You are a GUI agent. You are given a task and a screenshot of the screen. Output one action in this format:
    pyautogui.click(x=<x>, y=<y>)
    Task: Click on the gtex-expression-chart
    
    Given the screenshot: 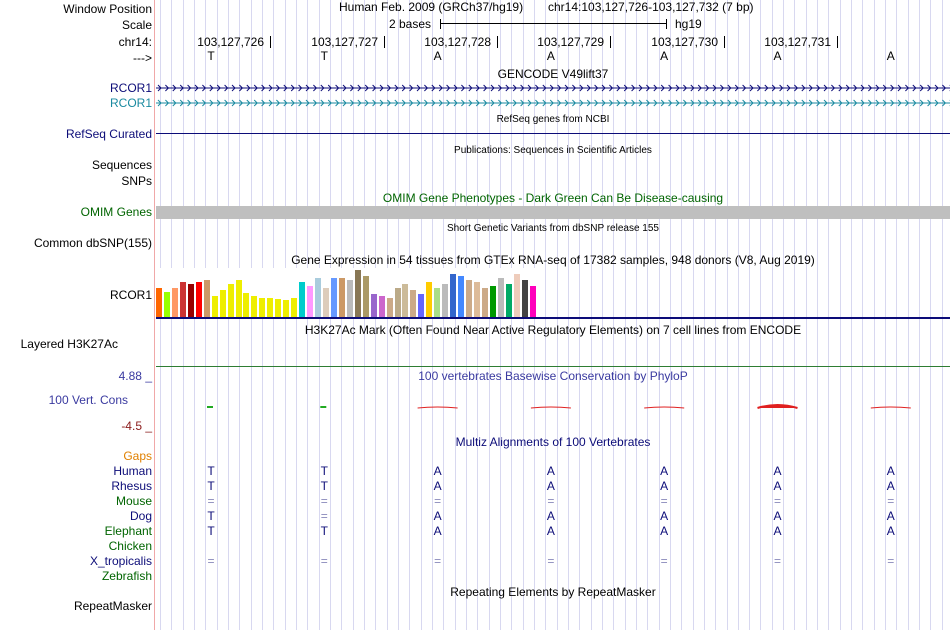 What is the action you would take?
    pyautogui.click(x=346, y=293)
    